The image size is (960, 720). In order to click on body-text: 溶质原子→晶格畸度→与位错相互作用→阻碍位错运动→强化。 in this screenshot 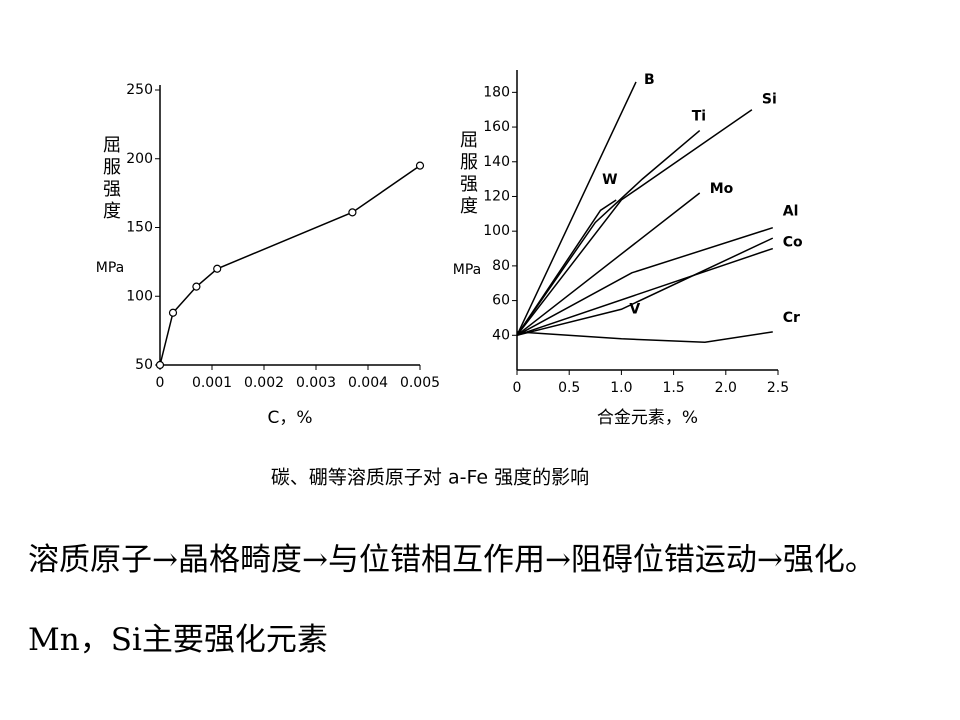, I will do `click(452, 560)`.